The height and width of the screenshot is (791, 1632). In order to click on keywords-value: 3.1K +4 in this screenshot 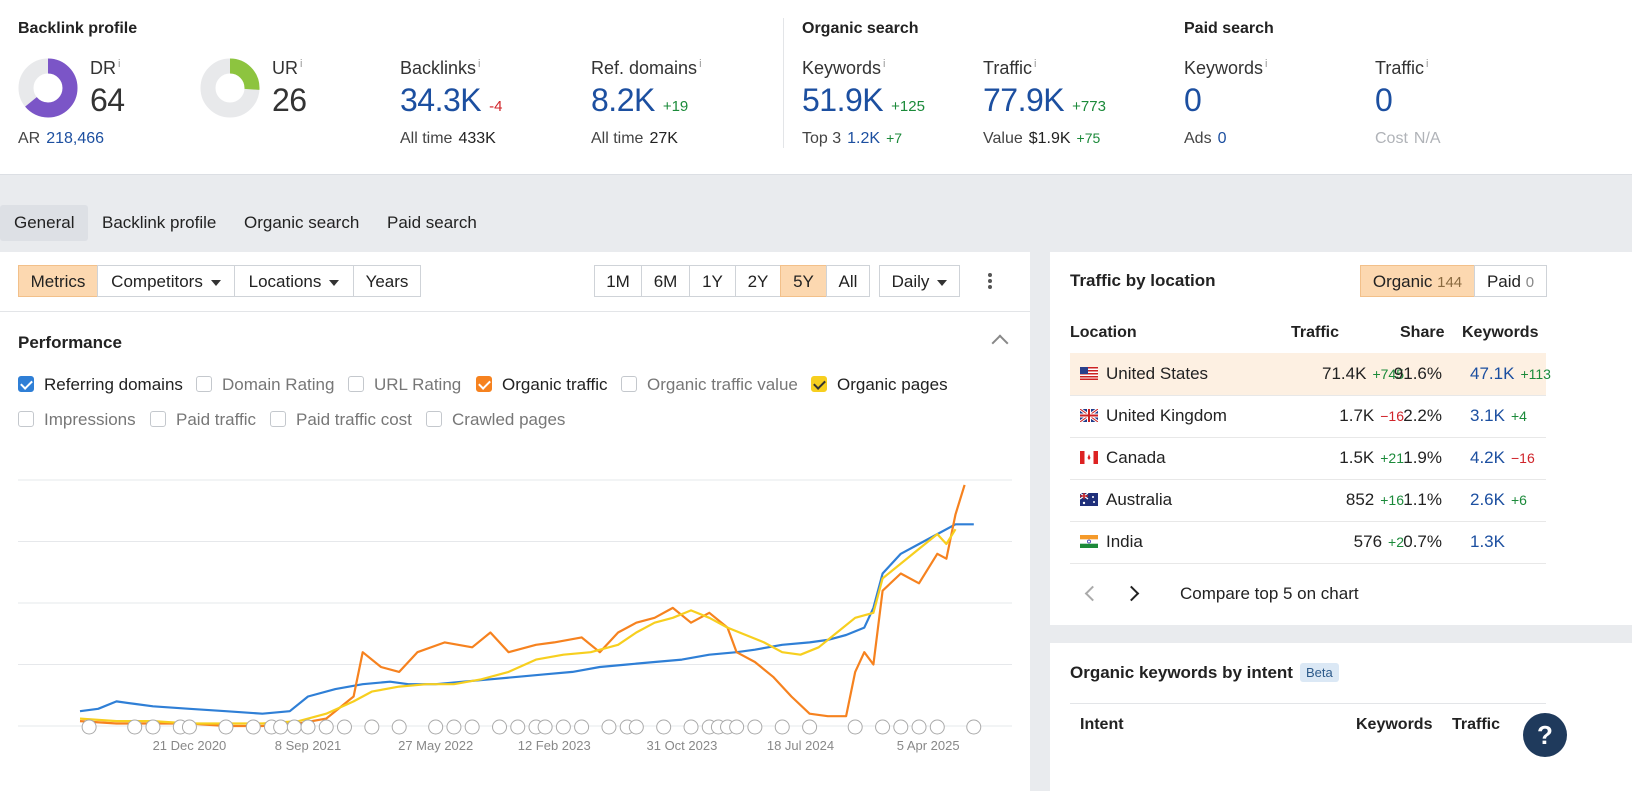, I will do `click(1498, 415)`.